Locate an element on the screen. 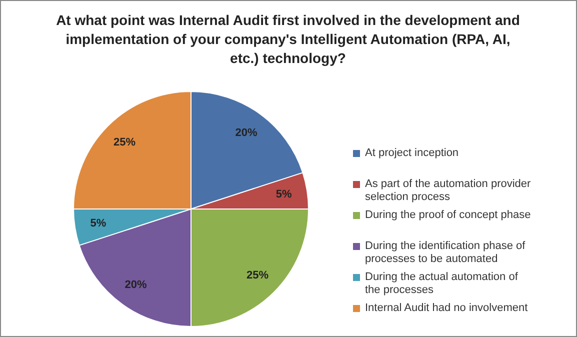 Image resolution: width=577 pixels, height=337 pixels. legend-label: During the proof of concept phase is located at coordinates (448, 215).